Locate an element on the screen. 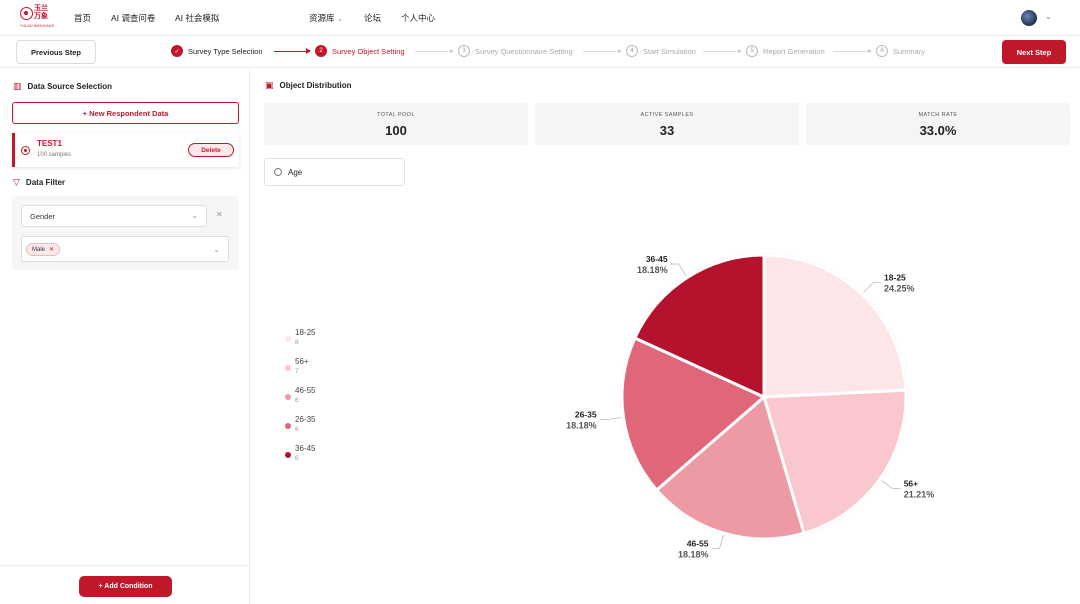 The height and width of the screenshot is (604, 1080). pie-label-name: 36-45 is located at coordinates (657, 259).